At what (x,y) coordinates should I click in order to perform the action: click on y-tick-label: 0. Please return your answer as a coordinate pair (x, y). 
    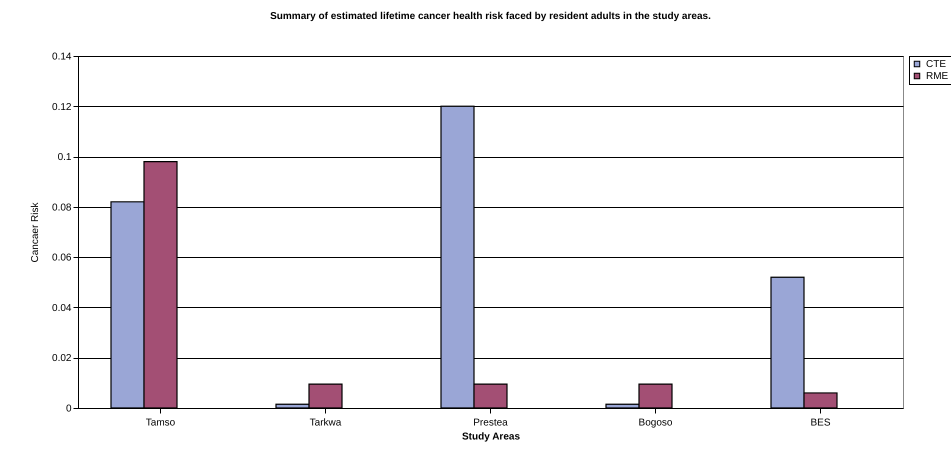
    Looking at the image, I should click on (69, 409).